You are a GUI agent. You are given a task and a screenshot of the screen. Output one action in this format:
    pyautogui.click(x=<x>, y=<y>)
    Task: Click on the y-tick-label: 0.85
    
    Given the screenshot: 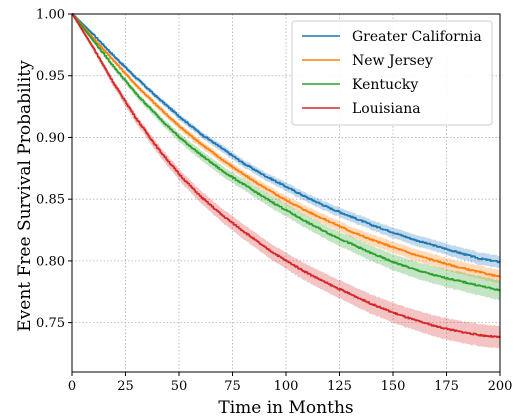 What is the action you would take?
    pyautogui.click(x=50, y=200)
    